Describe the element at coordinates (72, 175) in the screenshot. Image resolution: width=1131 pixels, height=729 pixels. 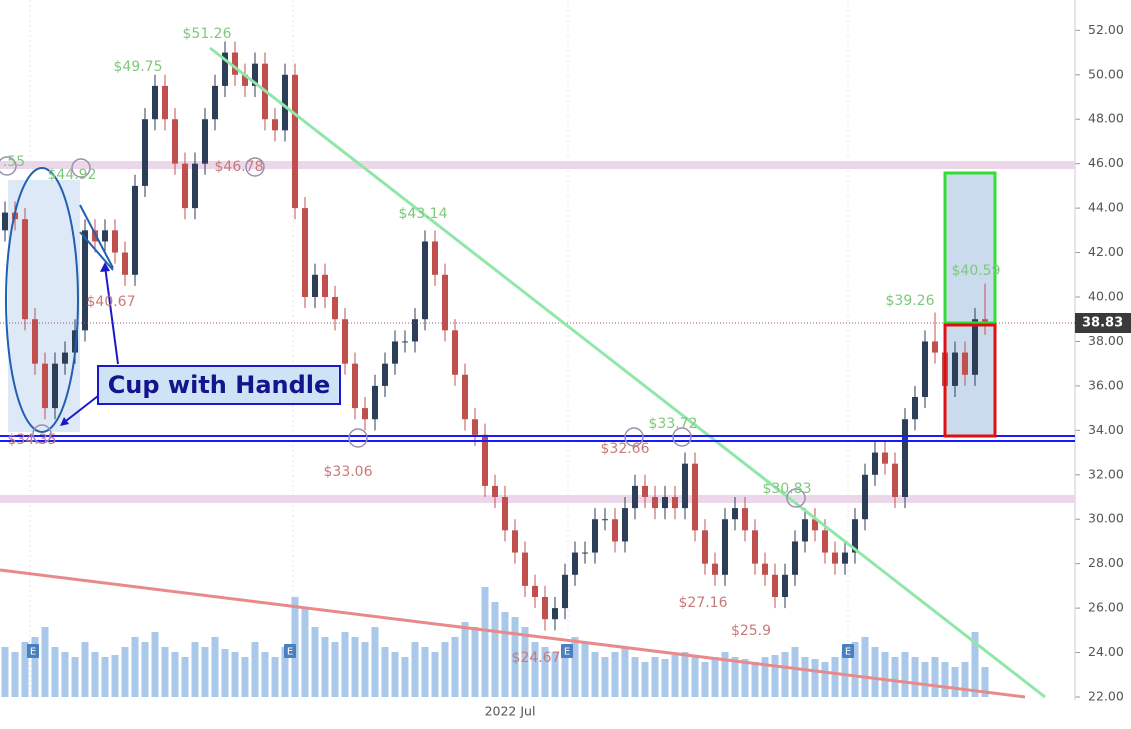
I see `price-annotation: $44.92` at that location.